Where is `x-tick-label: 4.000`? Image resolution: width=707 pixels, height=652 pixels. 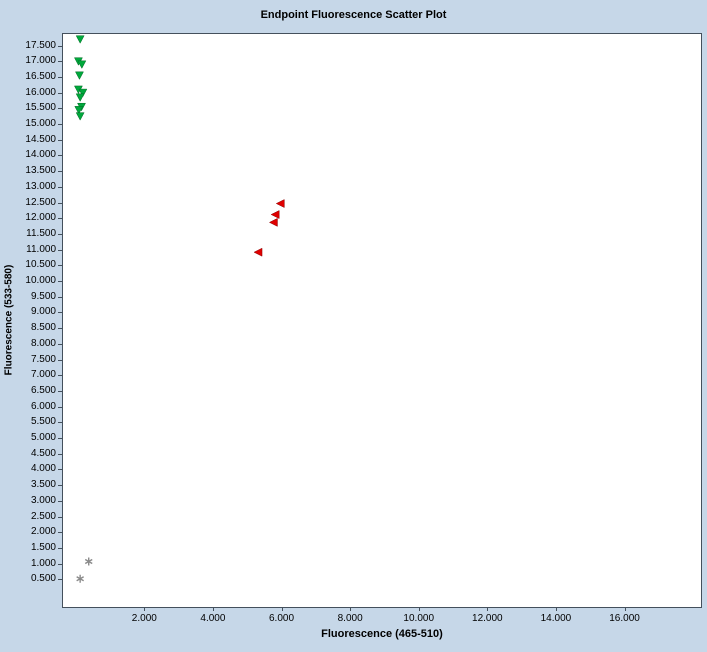
x-tick-label: 4.000 is located at coordinates (213, 618).